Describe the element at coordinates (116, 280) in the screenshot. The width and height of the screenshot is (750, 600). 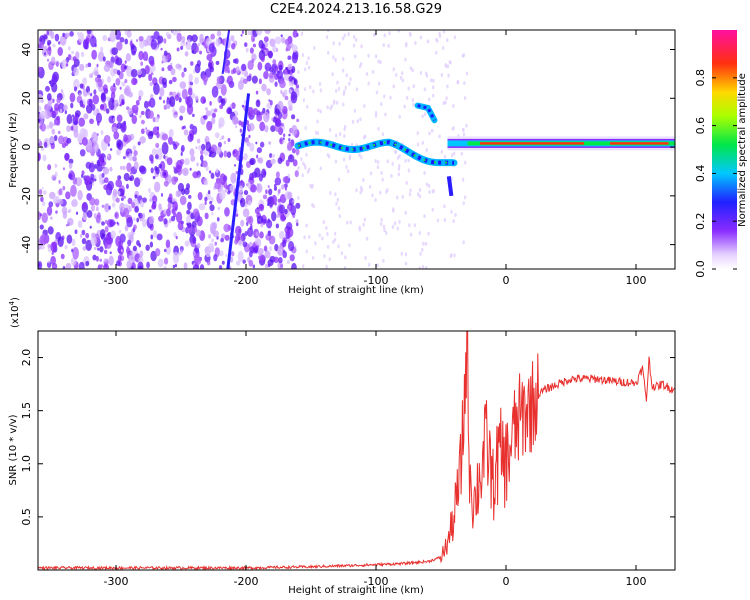
I see `x-tick-label: -300` at that location.